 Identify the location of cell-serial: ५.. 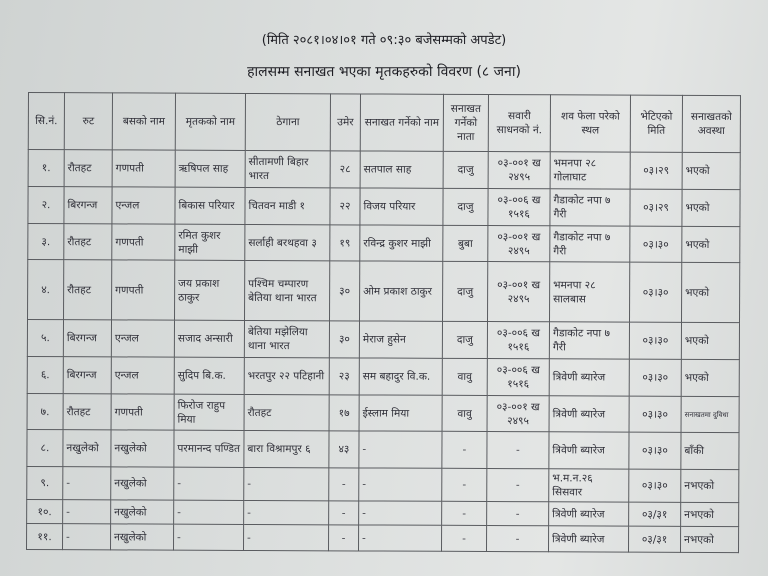
(45, 338).